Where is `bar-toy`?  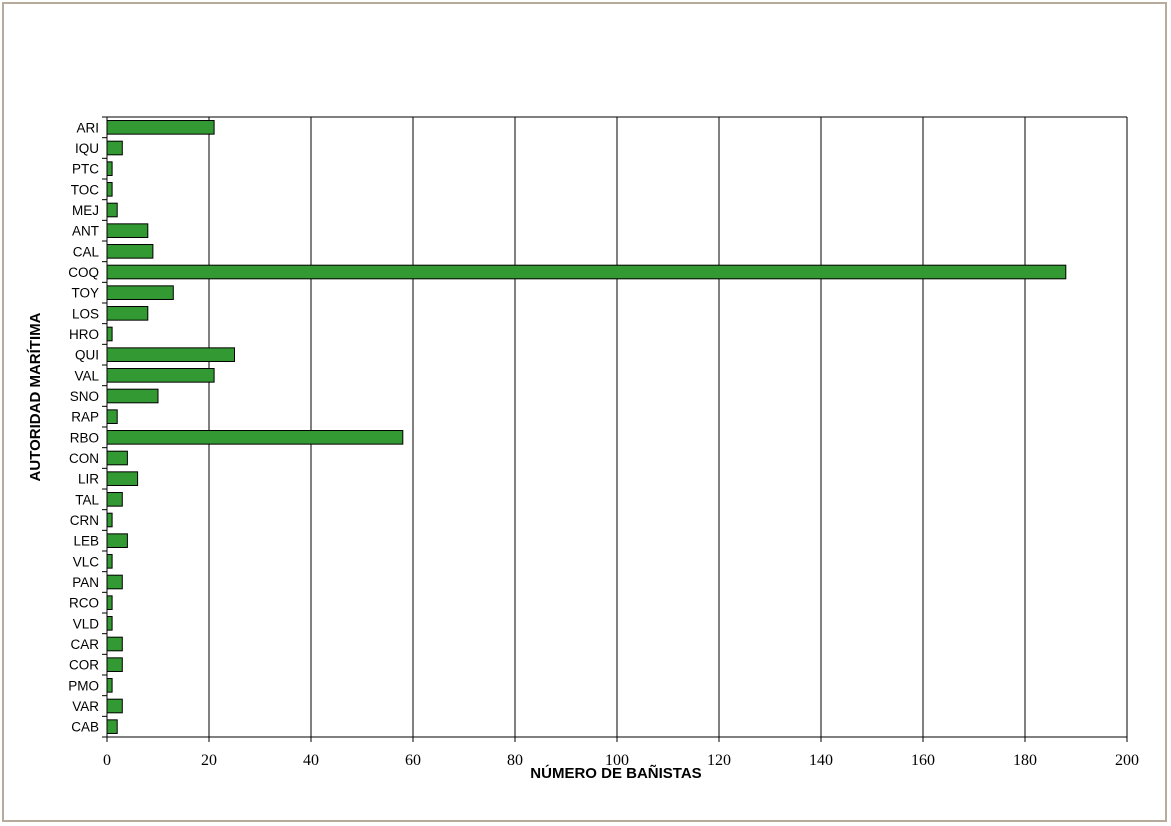 bar-toy is located at coordinates (140, 292).